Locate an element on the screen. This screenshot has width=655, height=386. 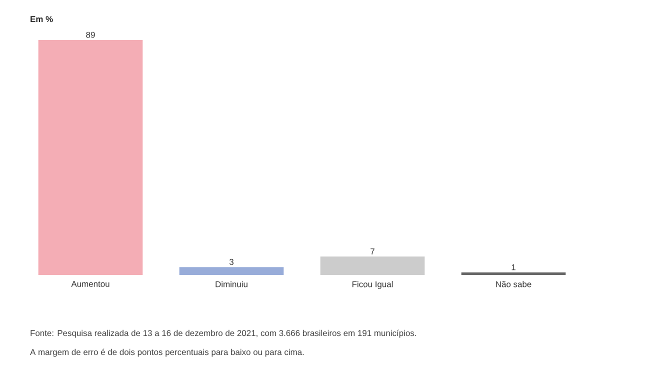
x-tick-label: Não sabe is located at coordinates (514, 284).